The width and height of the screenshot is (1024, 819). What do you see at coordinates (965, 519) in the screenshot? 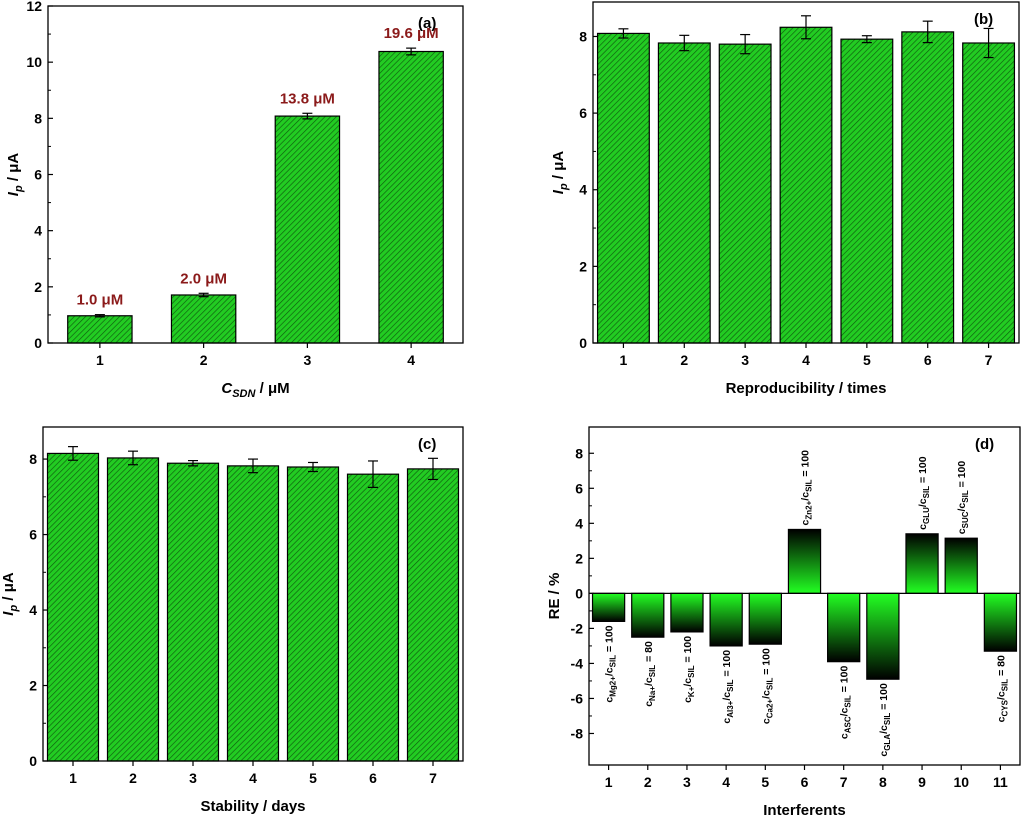
I see `annotation-species: SUC` at bounding box center [965, 519].